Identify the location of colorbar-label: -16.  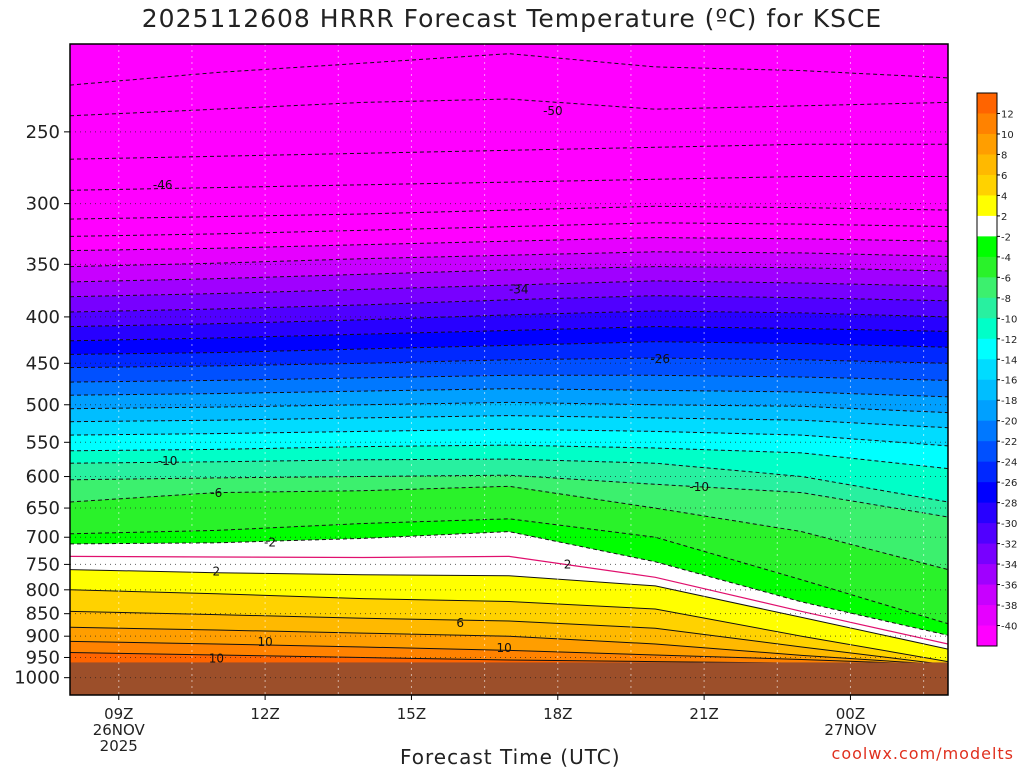
(1009, 381).